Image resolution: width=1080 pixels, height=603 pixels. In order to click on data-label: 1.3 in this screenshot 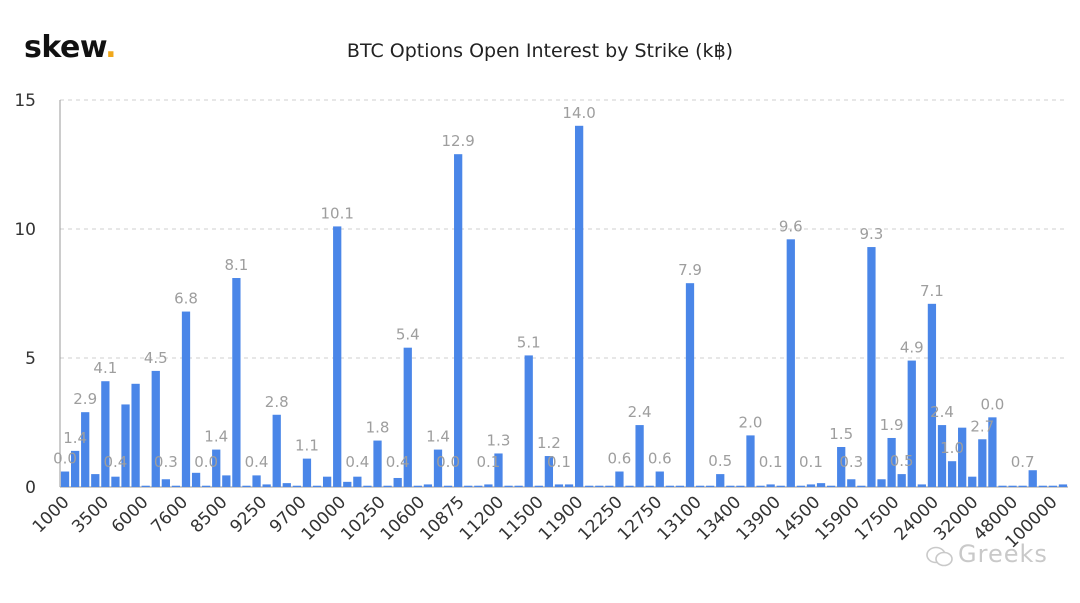, I will do `click(499, 440)`.